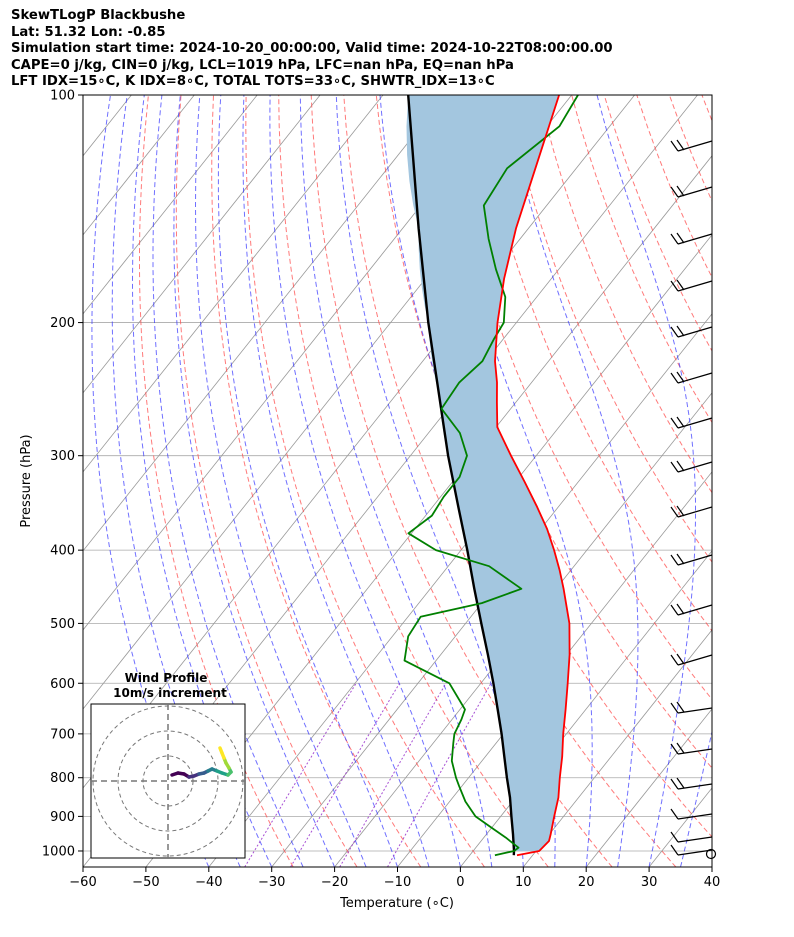 This screenshot has height=937, width=794. Describe the element at coordinates (170, 693) in the screenshot. I see `inset-subtitle: 10m/s increment` at that location.